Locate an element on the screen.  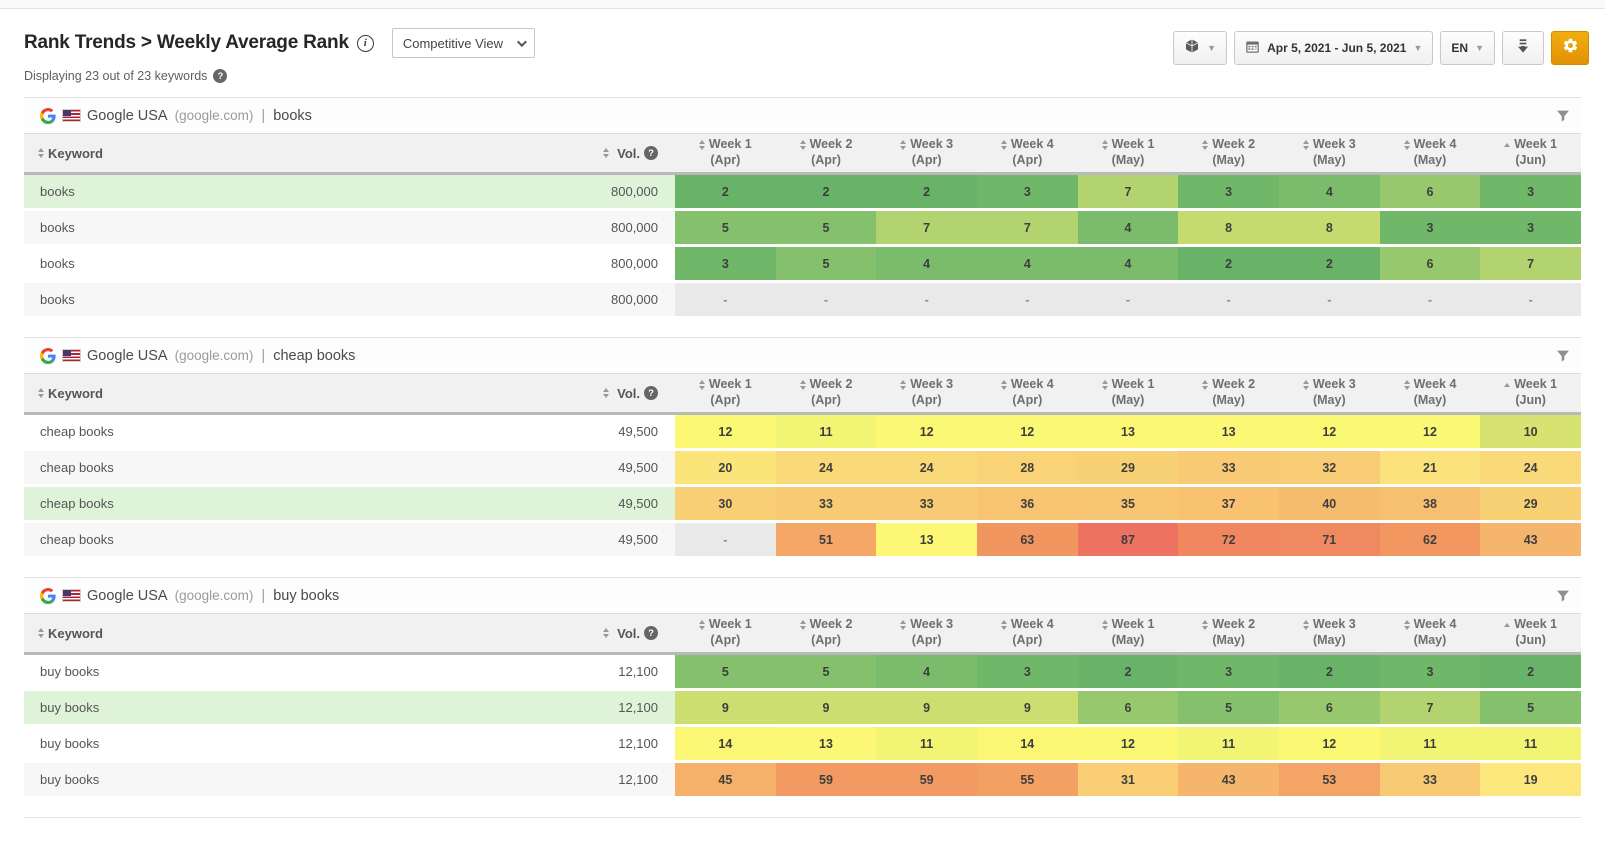
rank-cell: 9 is located at coordinates (725, 709).